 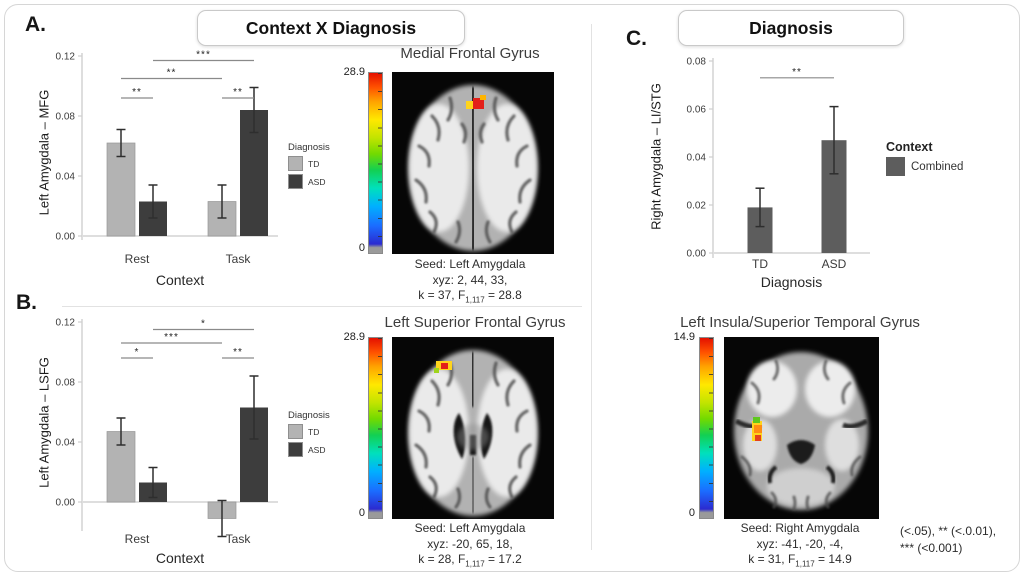 What do you see at coordinates (354, 337) in the screenshot?
I see `colorbar-b-max: 28.9` at bounding box center [354, 337].